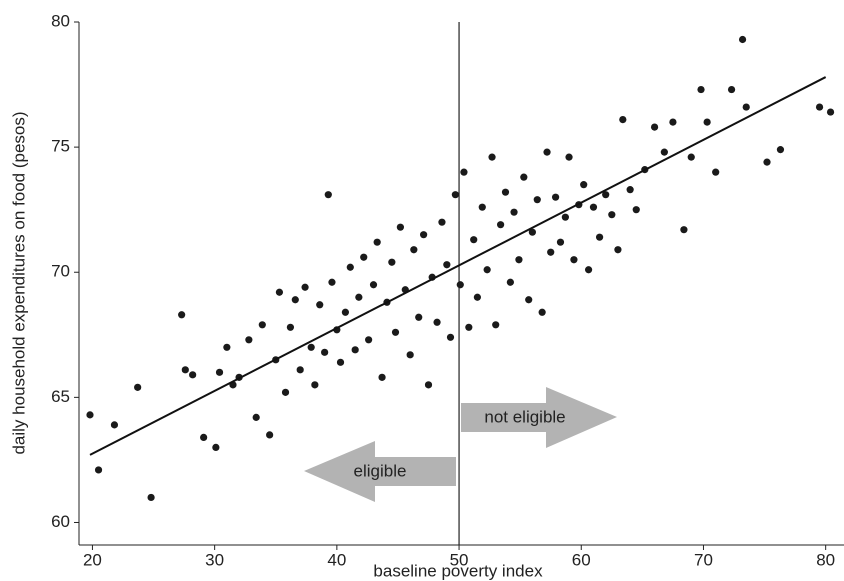  What do you see at coordinates (524, 416) in the screenshot?
I see `annotation: not eligible` at bounding box center [524, 416].